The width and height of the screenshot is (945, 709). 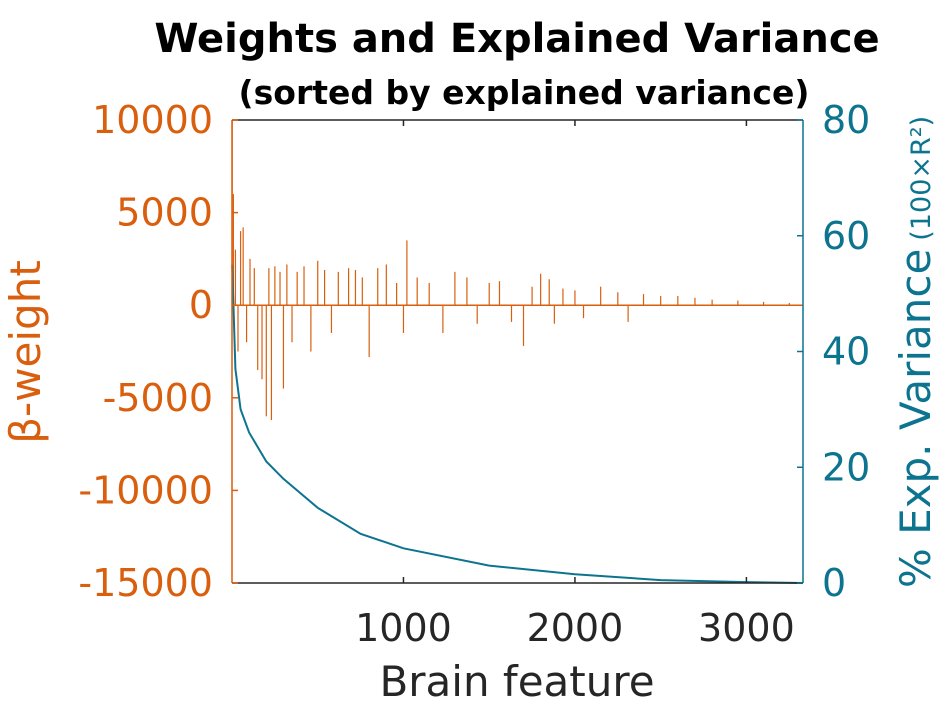 I want to click on y-right-tick-label: 20, so click(x=846, y=467).